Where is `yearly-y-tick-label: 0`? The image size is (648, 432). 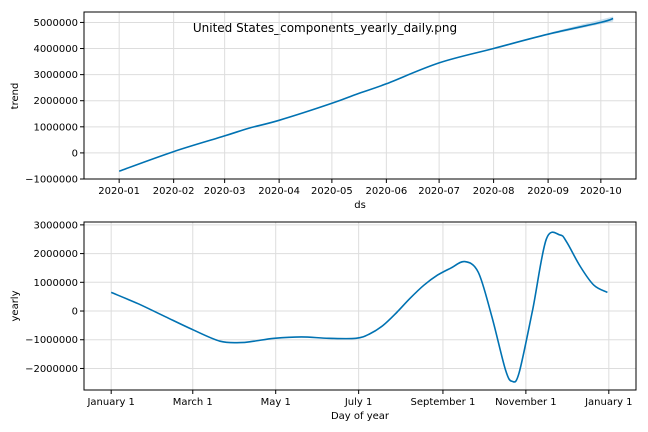
yearly-y-tick-label: 0 is located at coordinates (75, 312).